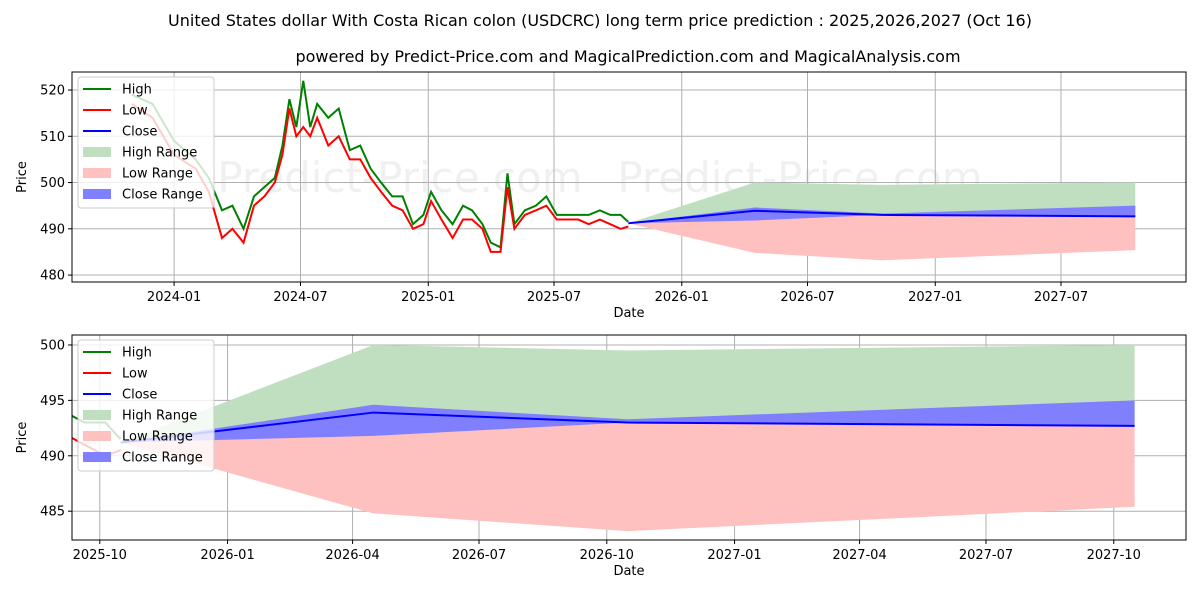  Describe the element at coordinates (399, 177) in the screenshot. I see `watermark-left: Predict-Price.com` at that location.